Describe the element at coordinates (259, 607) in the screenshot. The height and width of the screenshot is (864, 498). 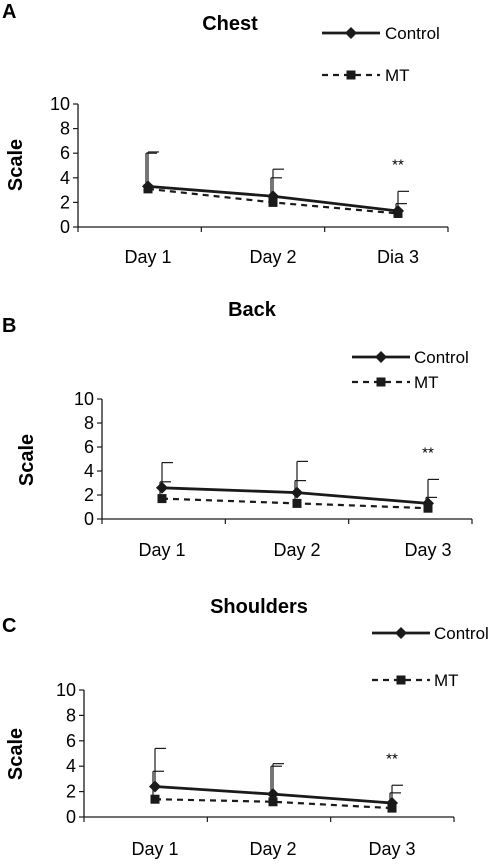
I see `chart-title: Shoulders` at that location.